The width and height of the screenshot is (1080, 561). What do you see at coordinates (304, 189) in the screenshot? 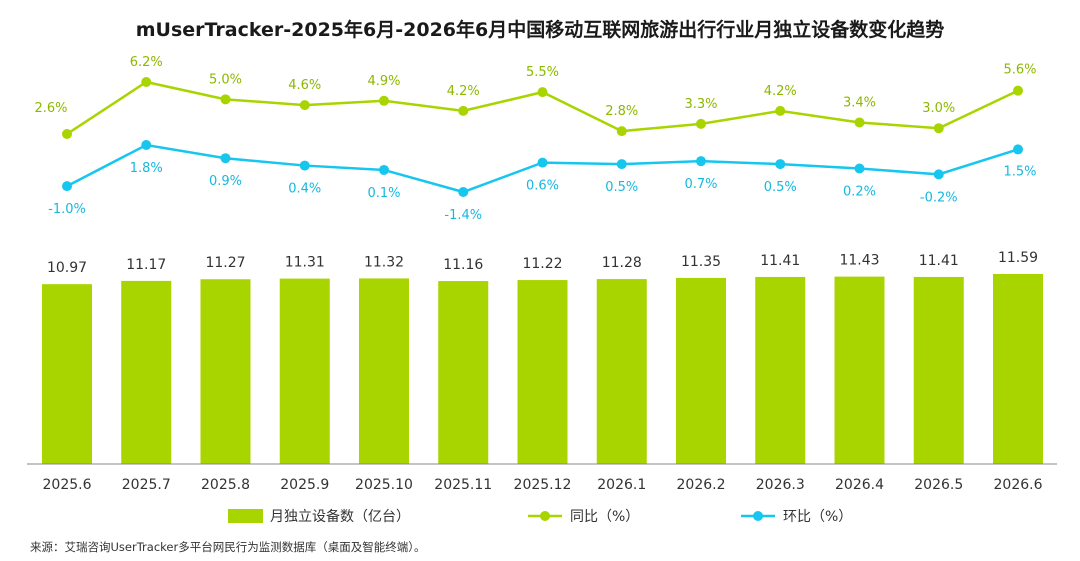
I see `mom-value-label-3: 0.4%` at bounding box center [304, 189].